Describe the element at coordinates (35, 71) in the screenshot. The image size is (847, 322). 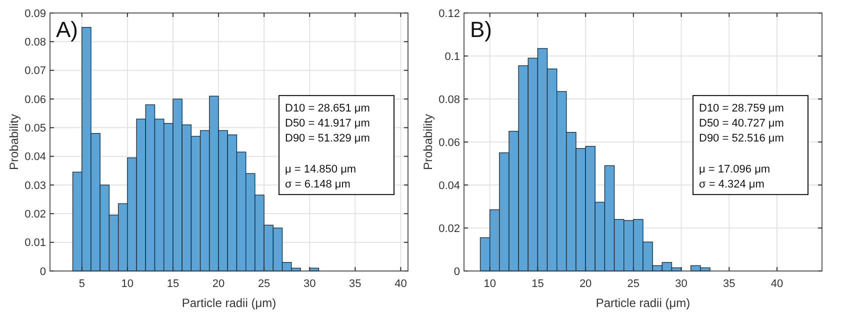
I see `y-tick-label: 0.07` at that location.